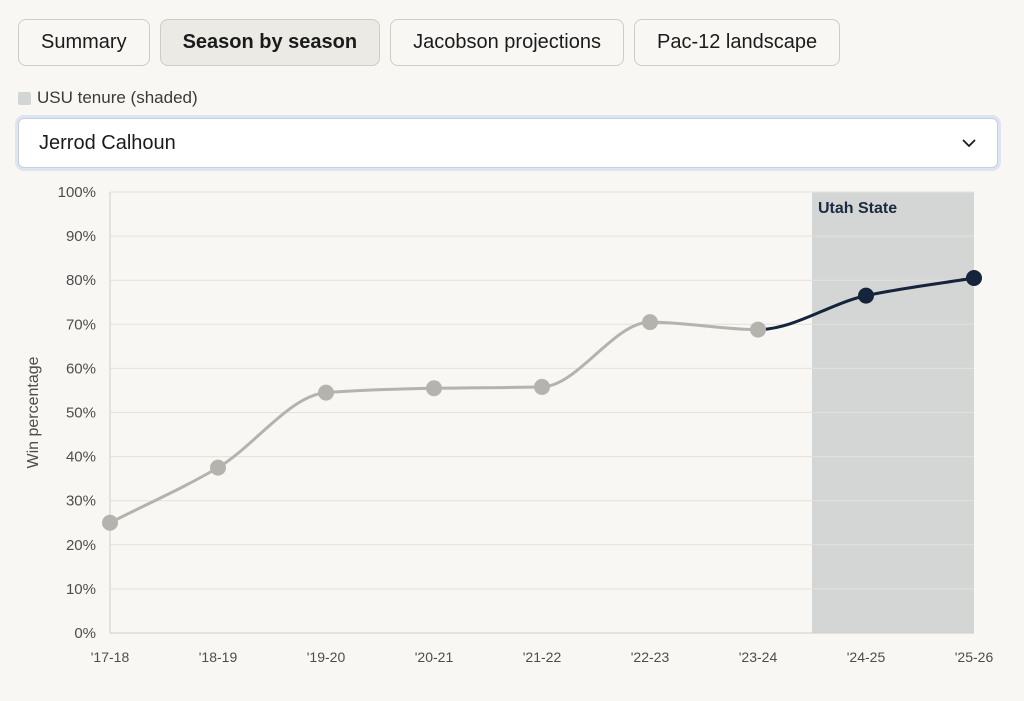 The image size is (1024, 701). What do you see at coordinates (969, 143) in the screenshot?
I see `chevron-down-icon` at bounding box center [969, 143].